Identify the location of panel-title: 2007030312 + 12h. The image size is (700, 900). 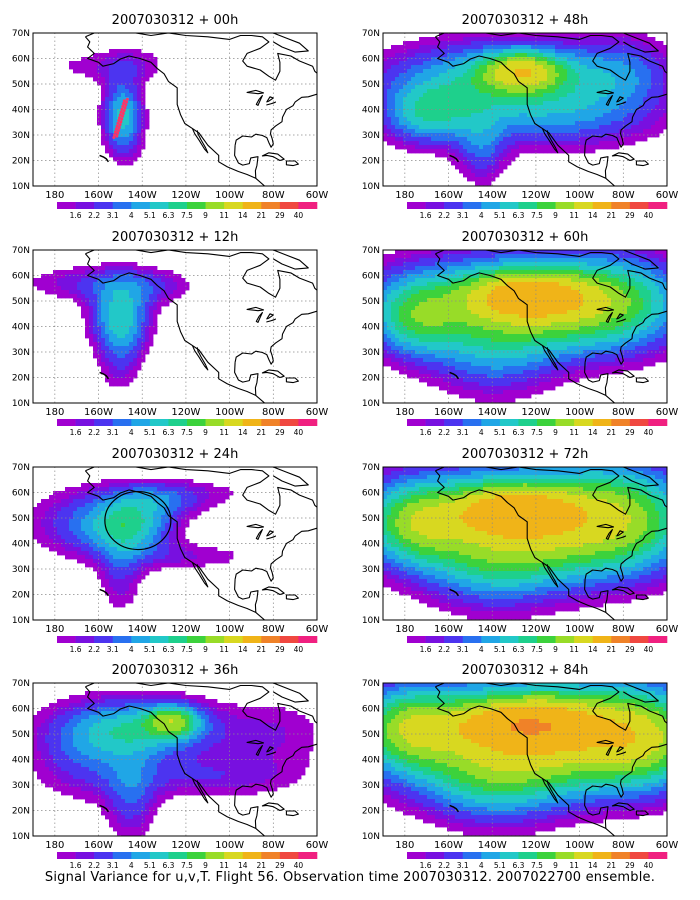
(175, 237).